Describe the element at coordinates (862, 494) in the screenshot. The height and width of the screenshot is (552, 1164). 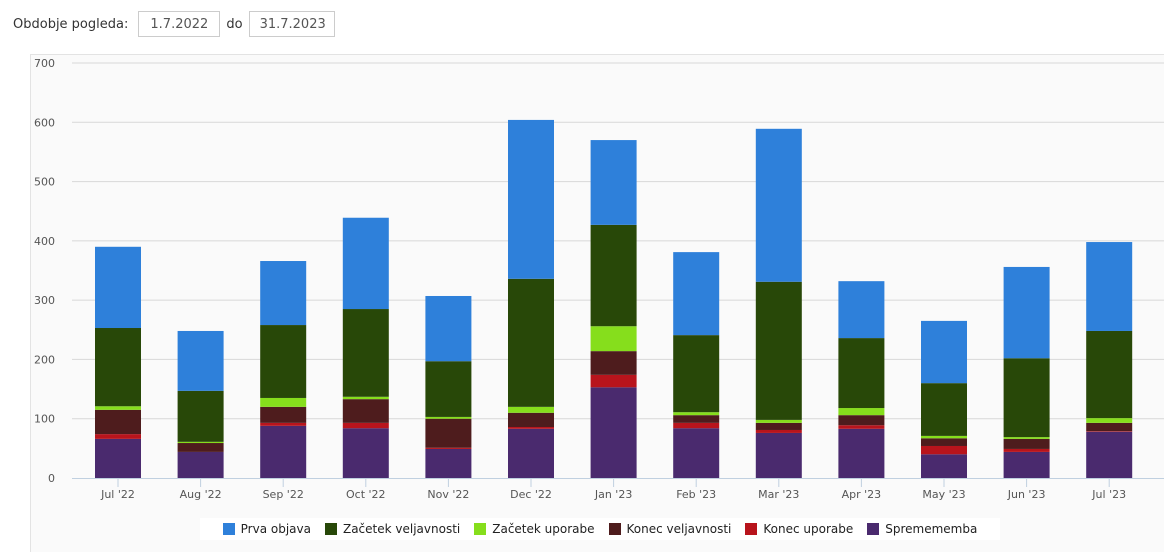
I see `x-tick-label: Apr '23` at that location.